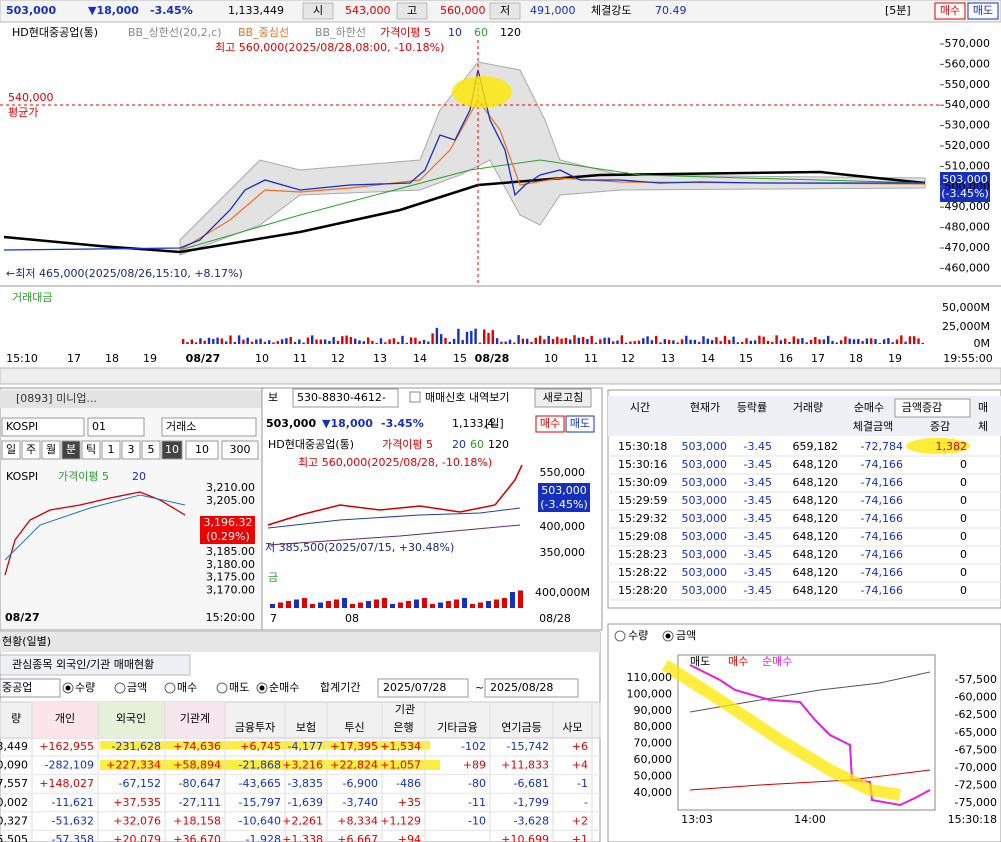 Image resolution: width=1001 pixels, height=842 pixels. I want to click on y-tick-label: 510,000, so click(968, 165).